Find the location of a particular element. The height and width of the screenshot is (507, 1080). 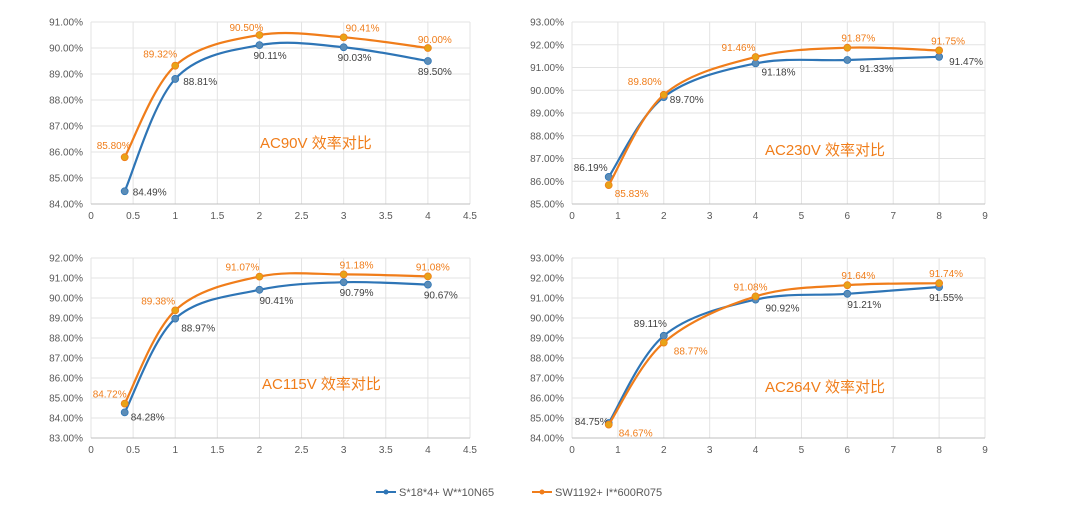

data-label: 90.41% is located at coordinates (276, 301).